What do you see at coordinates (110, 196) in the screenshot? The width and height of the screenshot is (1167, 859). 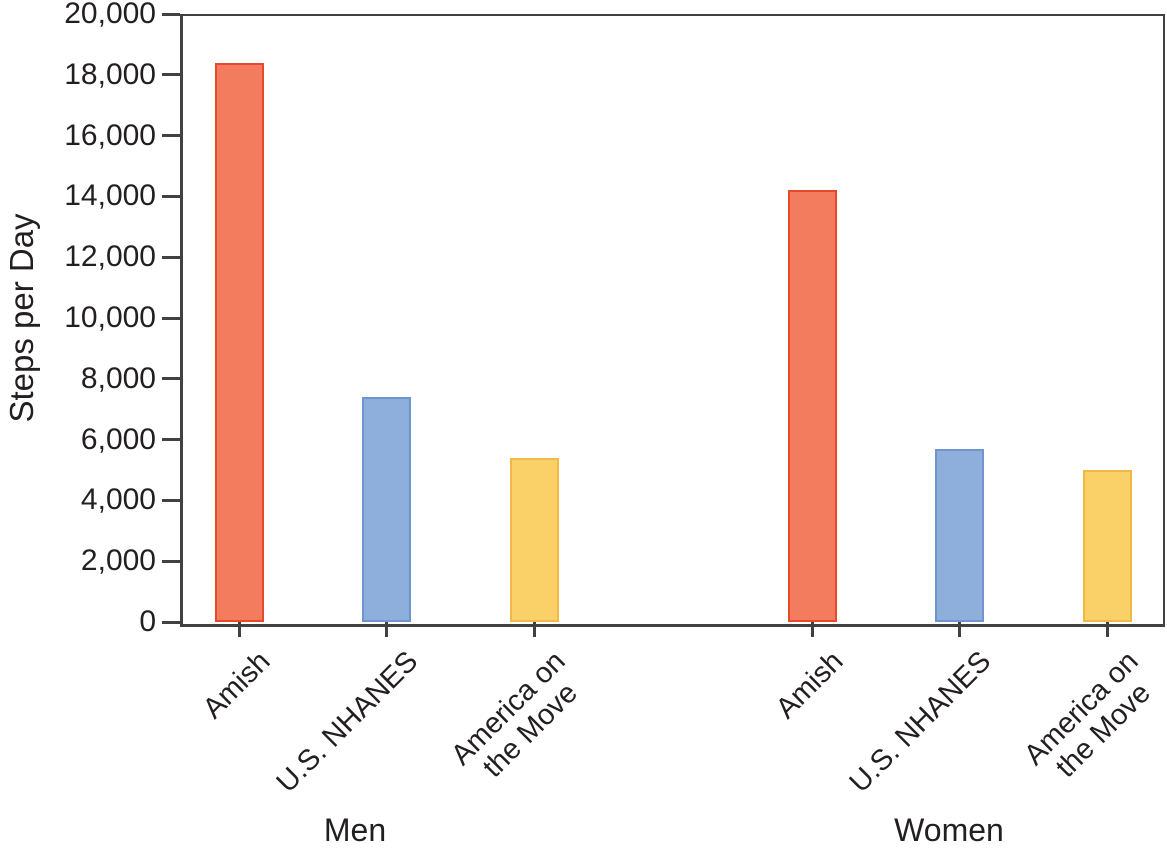 I see `y-tick-label: 14,000` at bounding box center [110, 196].